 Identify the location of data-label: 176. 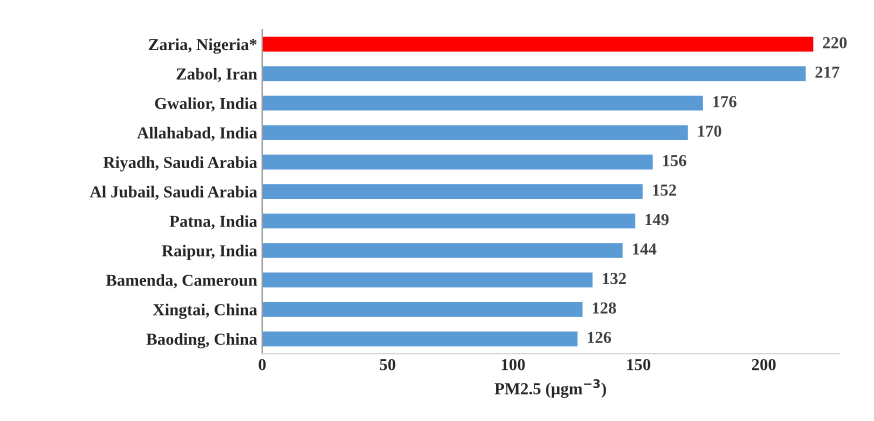
(724, 102).